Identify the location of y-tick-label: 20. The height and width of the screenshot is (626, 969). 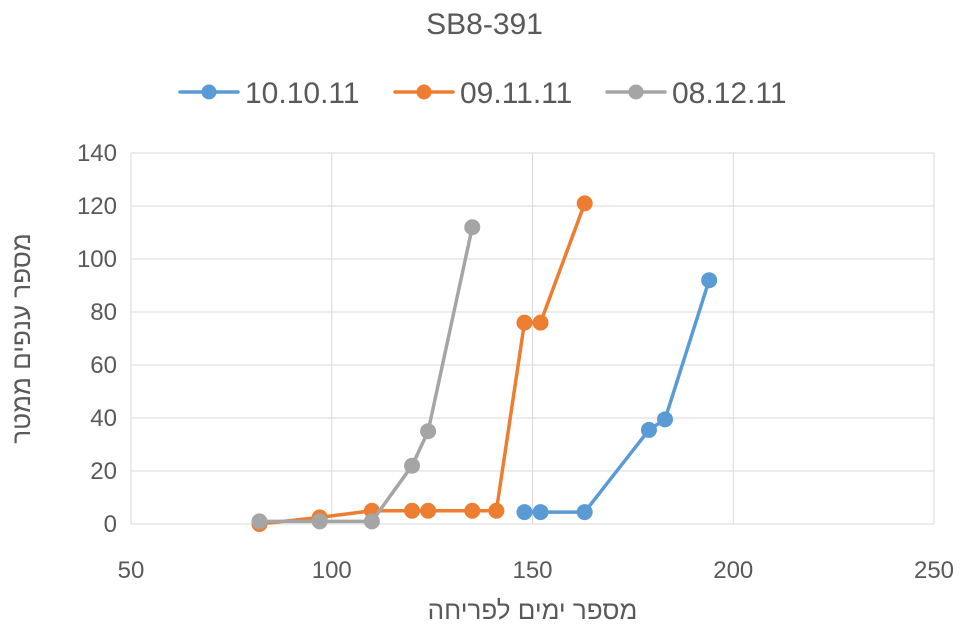
(103, 471).